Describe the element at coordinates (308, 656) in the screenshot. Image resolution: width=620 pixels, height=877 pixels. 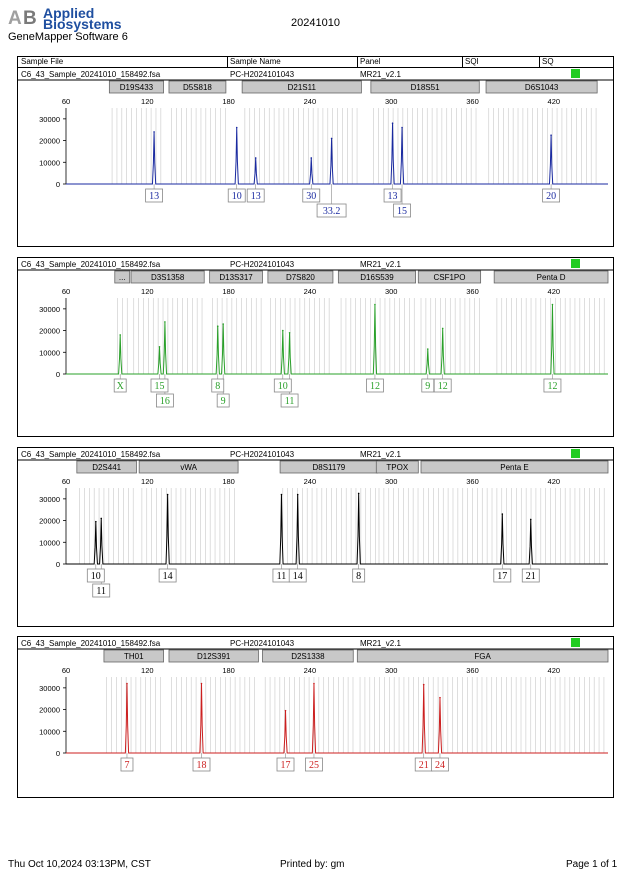
I see `marker-label: D2S1338` at that location.